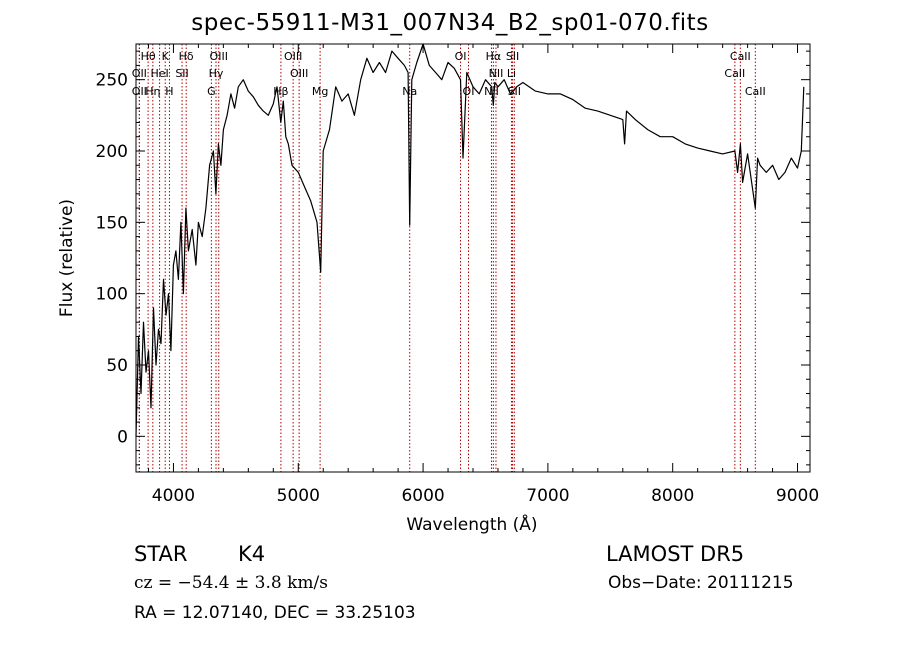  Describe the element at coordinates (211, 91) in the screenshot. I see `line-label: G` at that location.